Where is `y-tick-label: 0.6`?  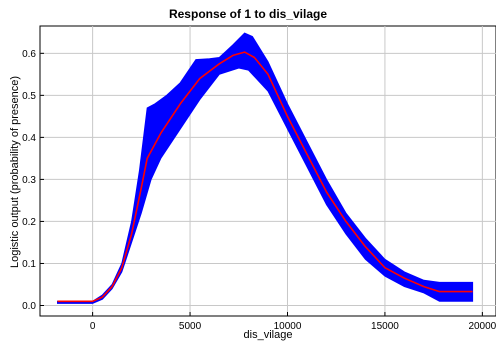
y-tick-label: 0.6 is located at coordinates (29, 54).